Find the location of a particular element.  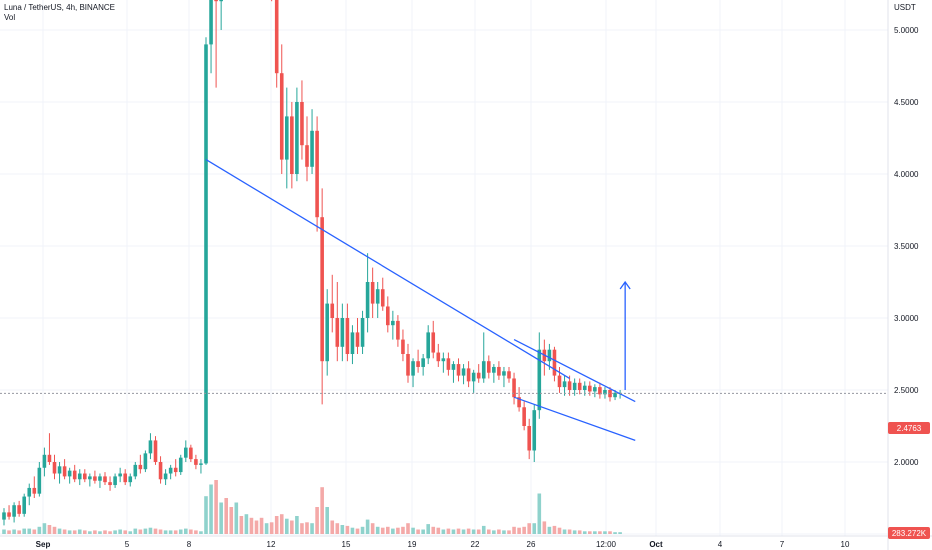

time-tick-label: 7 is located at coordinates (782, 544).